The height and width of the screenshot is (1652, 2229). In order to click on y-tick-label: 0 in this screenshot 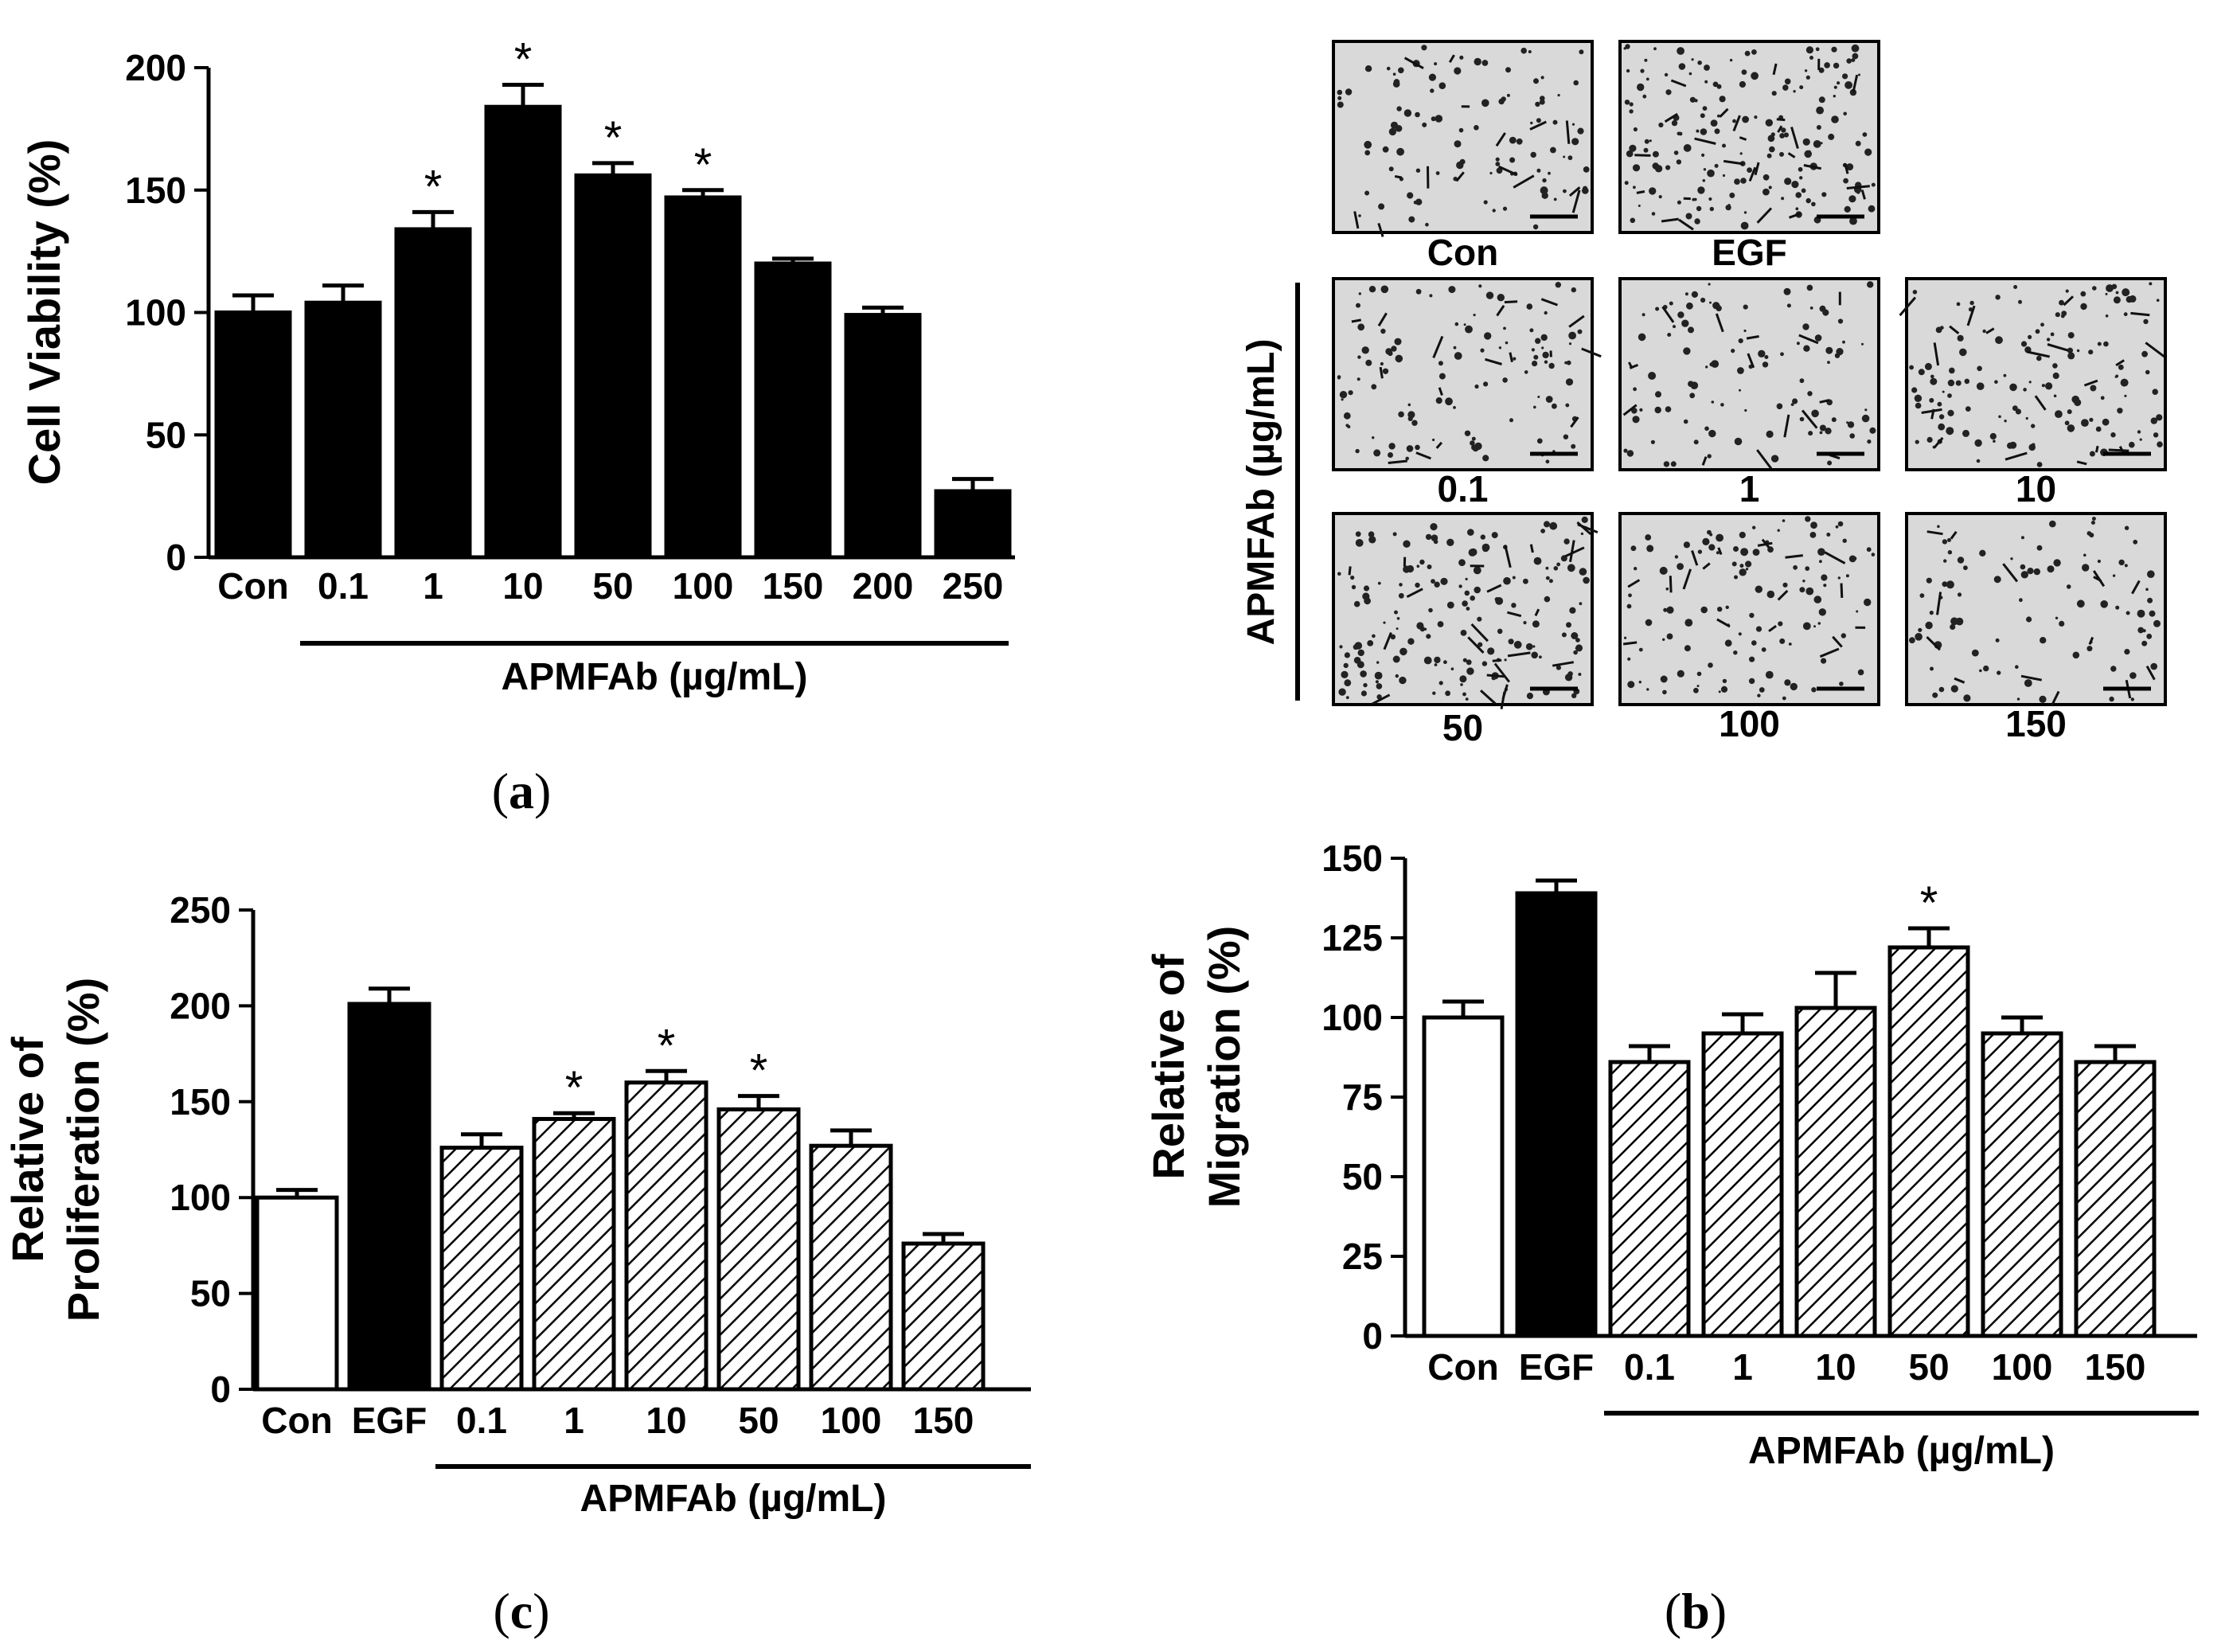, I will do `click(220, 1389)`.